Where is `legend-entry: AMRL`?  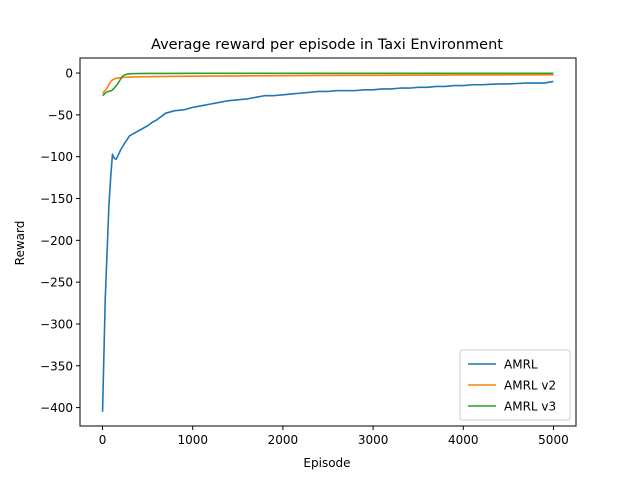 legend-entry: AMRL is located at coordinates (521, 365).